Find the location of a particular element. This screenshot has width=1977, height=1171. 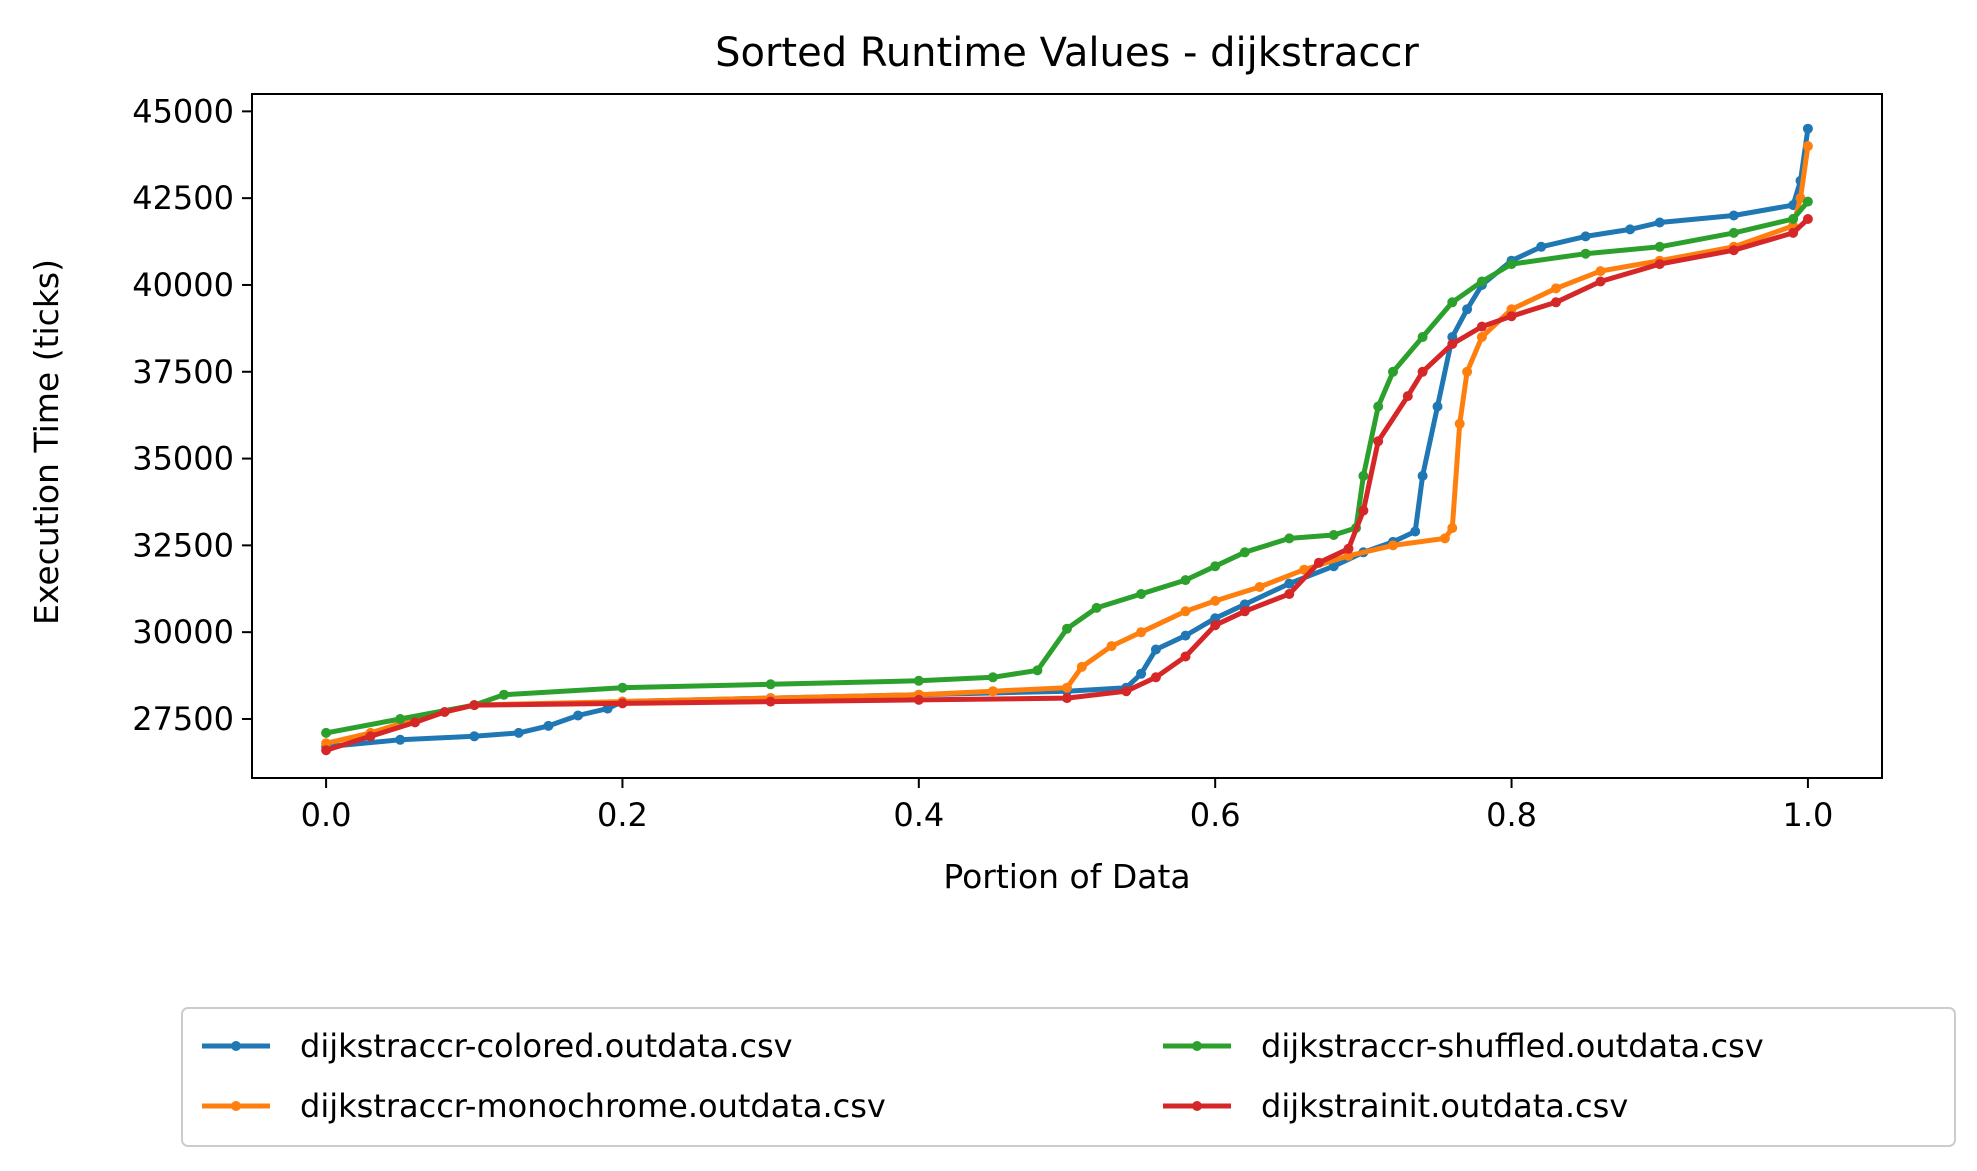

y-tick-label: 42500 is located at coordinates (183, 198).